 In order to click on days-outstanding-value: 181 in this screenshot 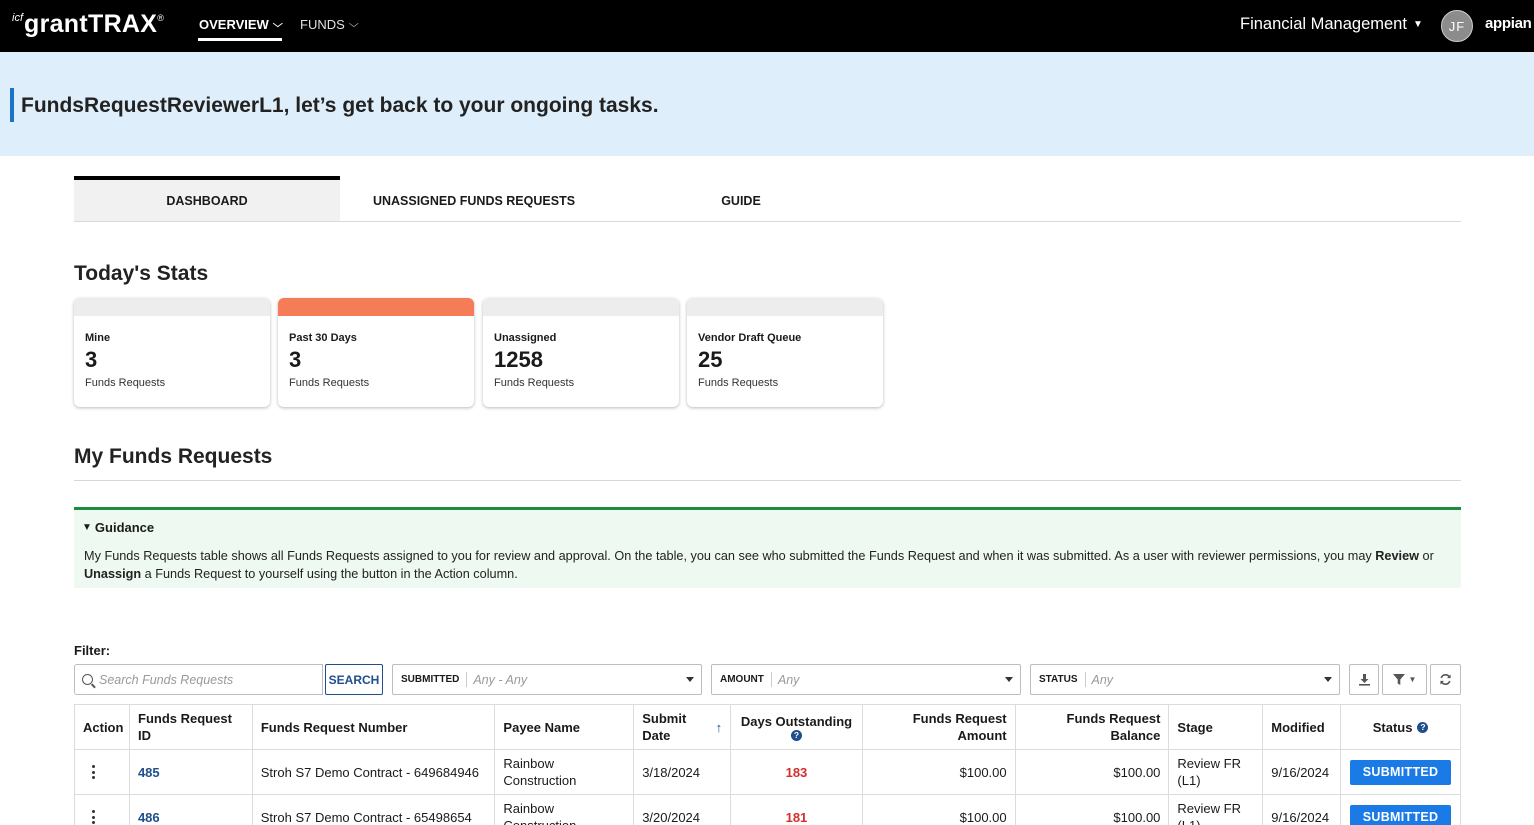, I will do `click(796, 817)`.